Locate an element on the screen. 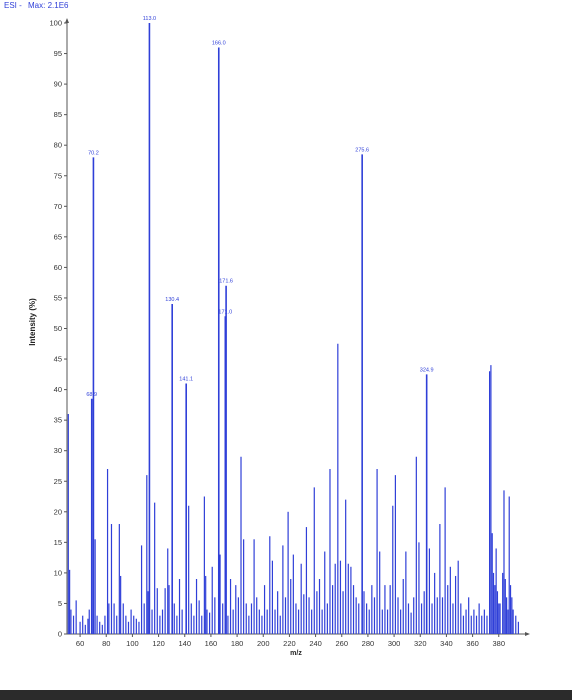  y-tick-label: 20 is located at coordinates (58, 511).